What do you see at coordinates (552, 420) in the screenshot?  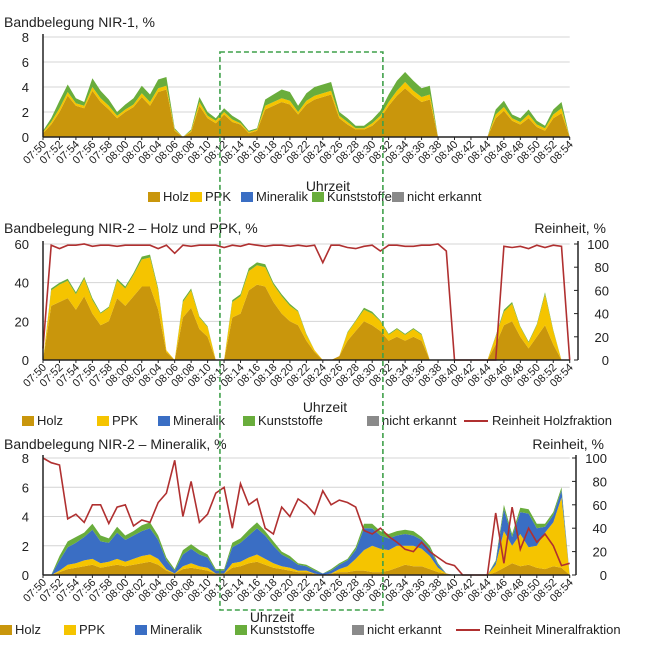 I see `legend-label: Reinheit Holzfraktion` at bounding box center [552, 420].